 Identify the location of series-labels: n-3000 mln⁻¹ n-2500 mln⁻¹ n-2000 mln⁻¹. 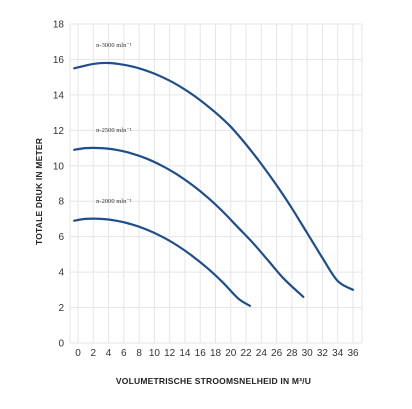
(114, 123).